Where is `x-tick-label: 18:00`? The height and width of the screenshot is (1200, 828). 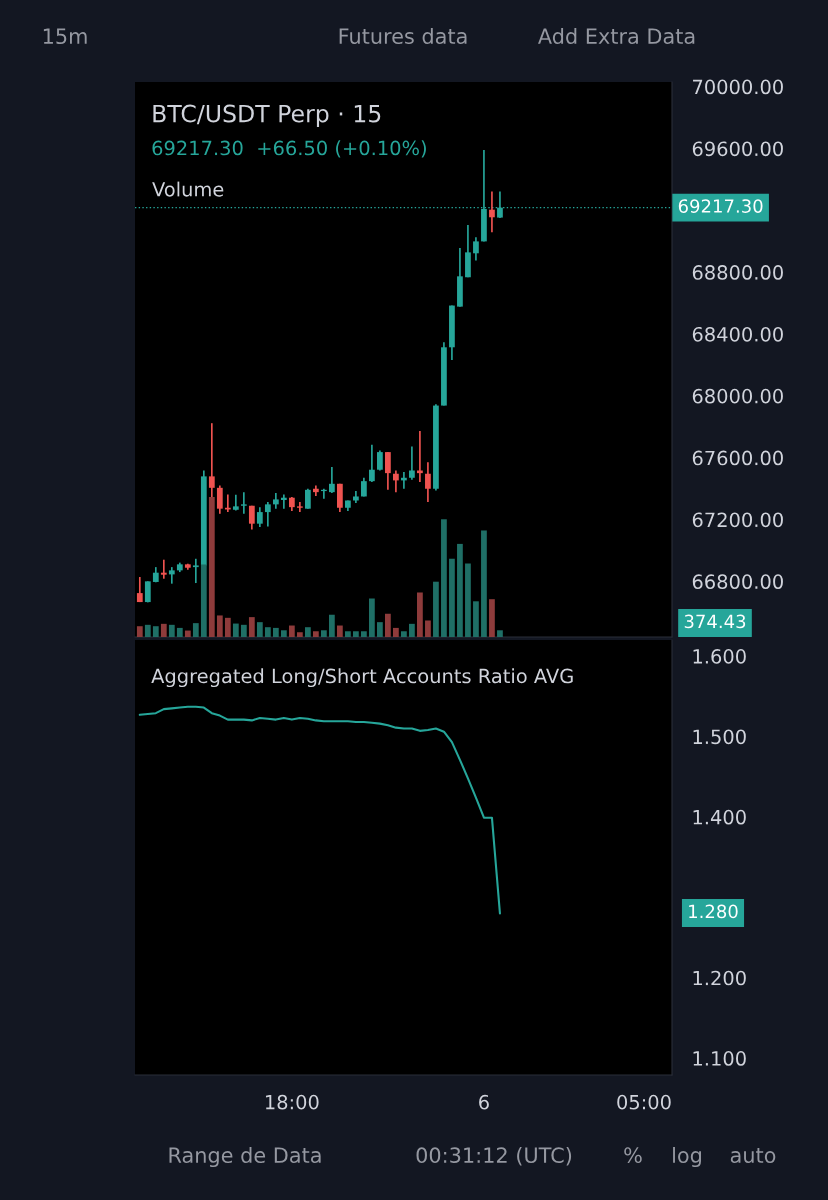
x-tick-label: 18:00 is located at coordinates (292, 1102).